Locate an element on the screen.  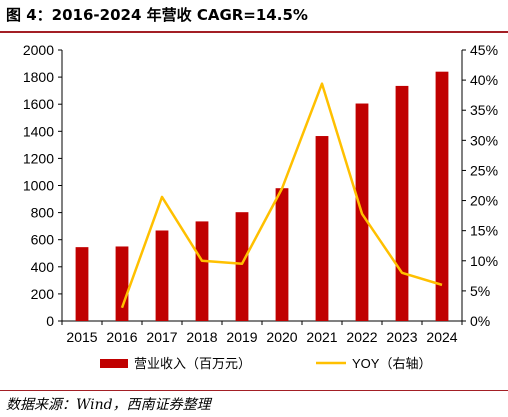
chart-title: 图 4：2016-2024 年营收 CAGR=14.5% is located at coordinates (157, 15).